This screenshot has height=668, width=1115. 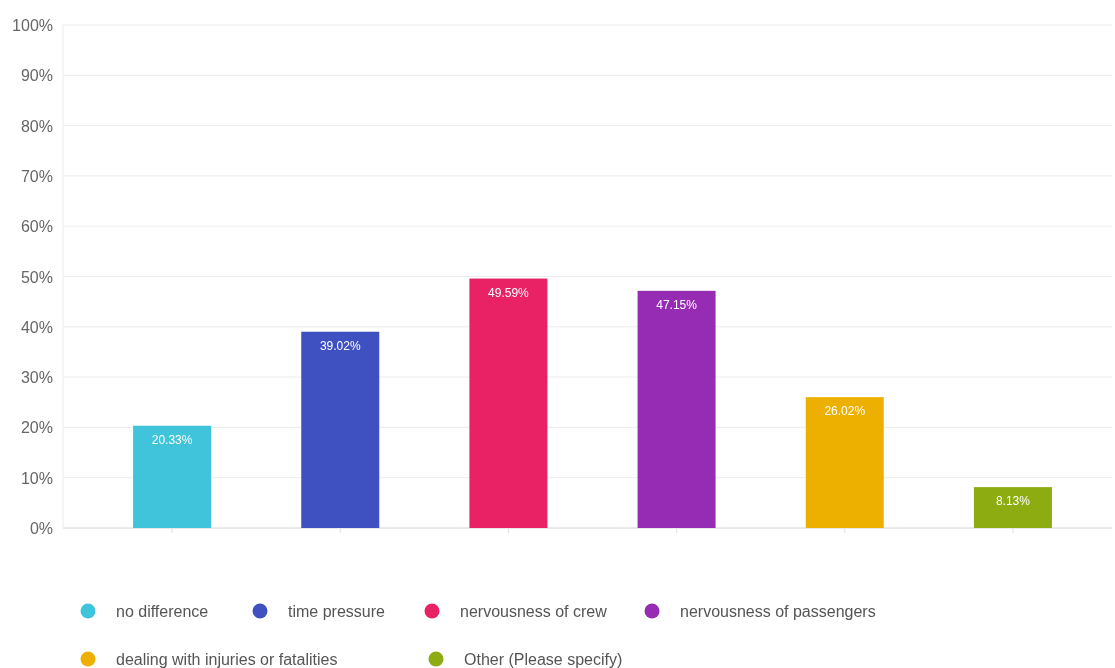 What do you see at coordinates (36, 176) in the screenshot?
I see `y-tick-label: 70%` at bounding box center [36, 176].